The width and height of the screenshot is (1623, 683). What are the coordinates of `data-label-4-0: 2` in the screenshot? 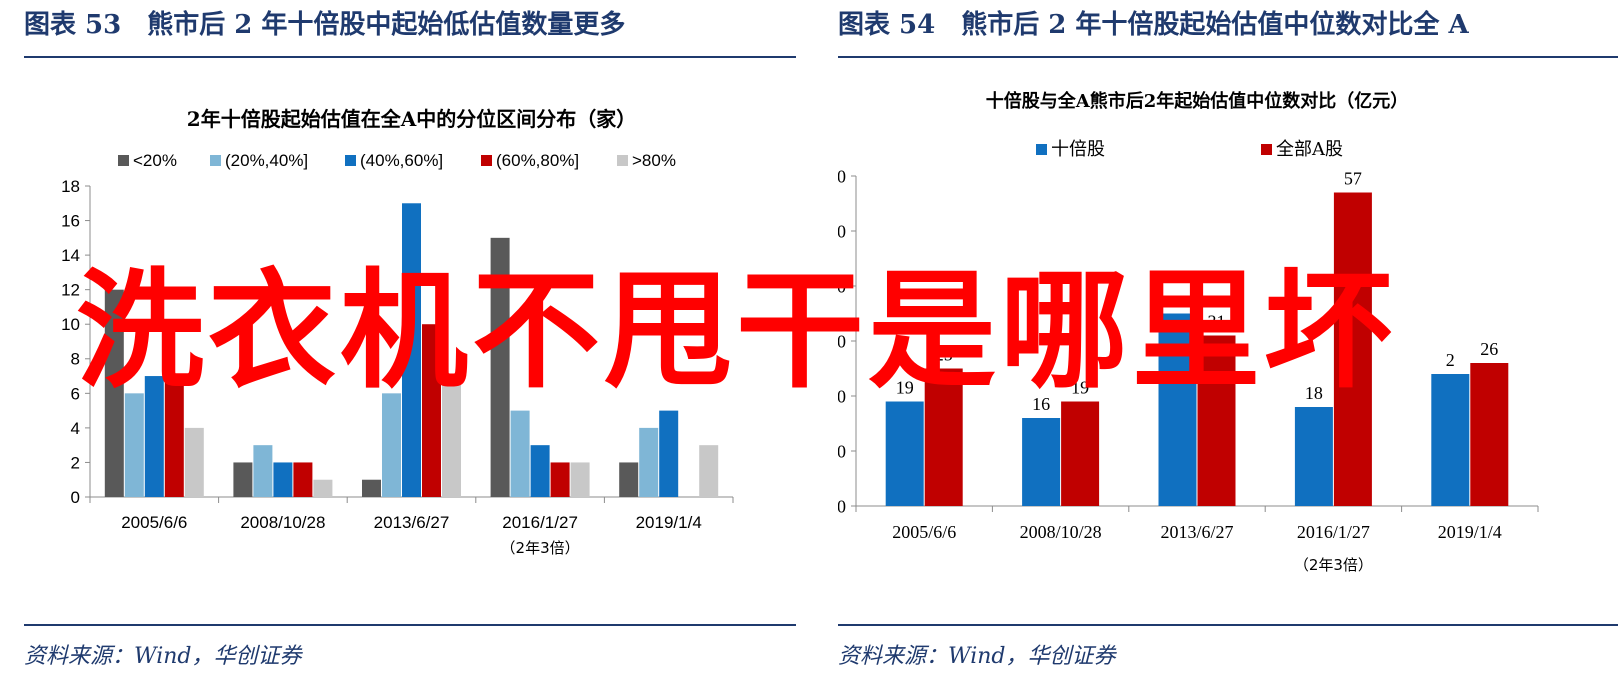 It's located at (1450, 360).